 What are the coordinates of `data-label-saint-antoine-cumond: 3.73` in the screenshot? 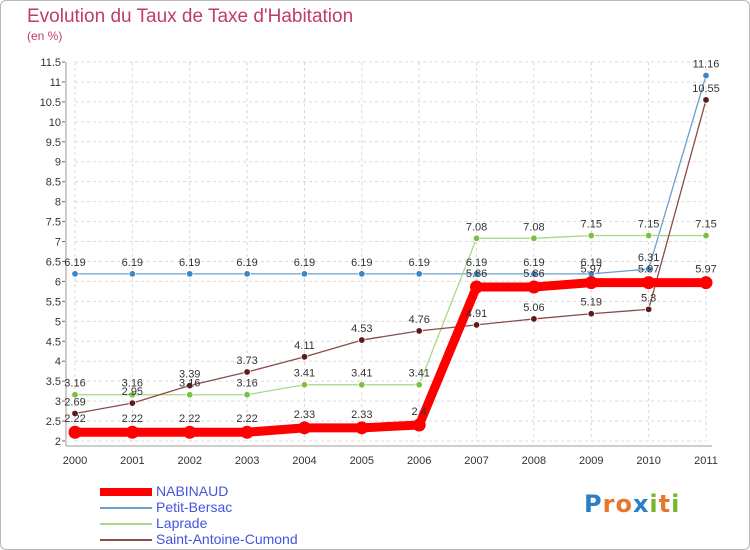 It's located at (246, 361).